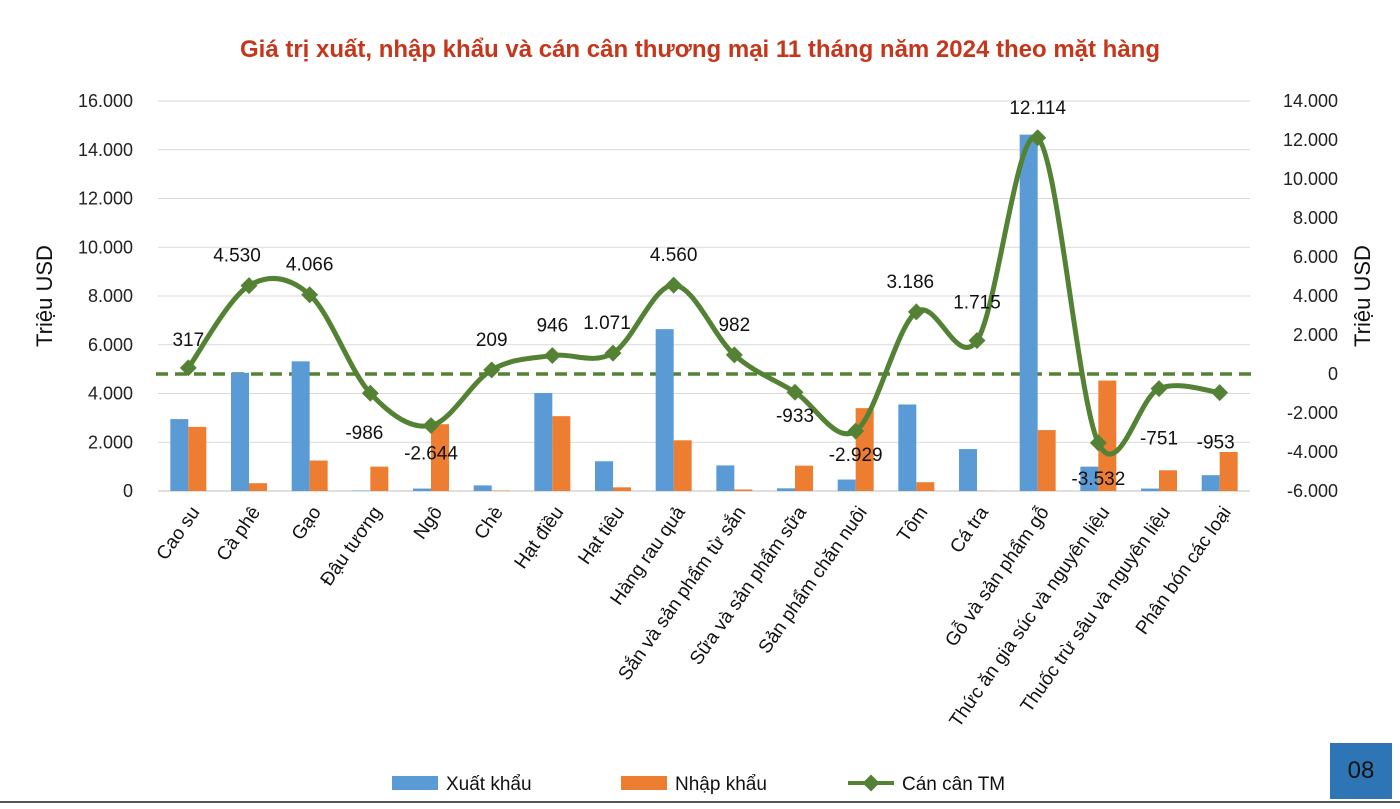 The width and height of the screenshot is (1400, 809). I want to click on y-axis-left-title: Triệu USD, so click(44, 296).